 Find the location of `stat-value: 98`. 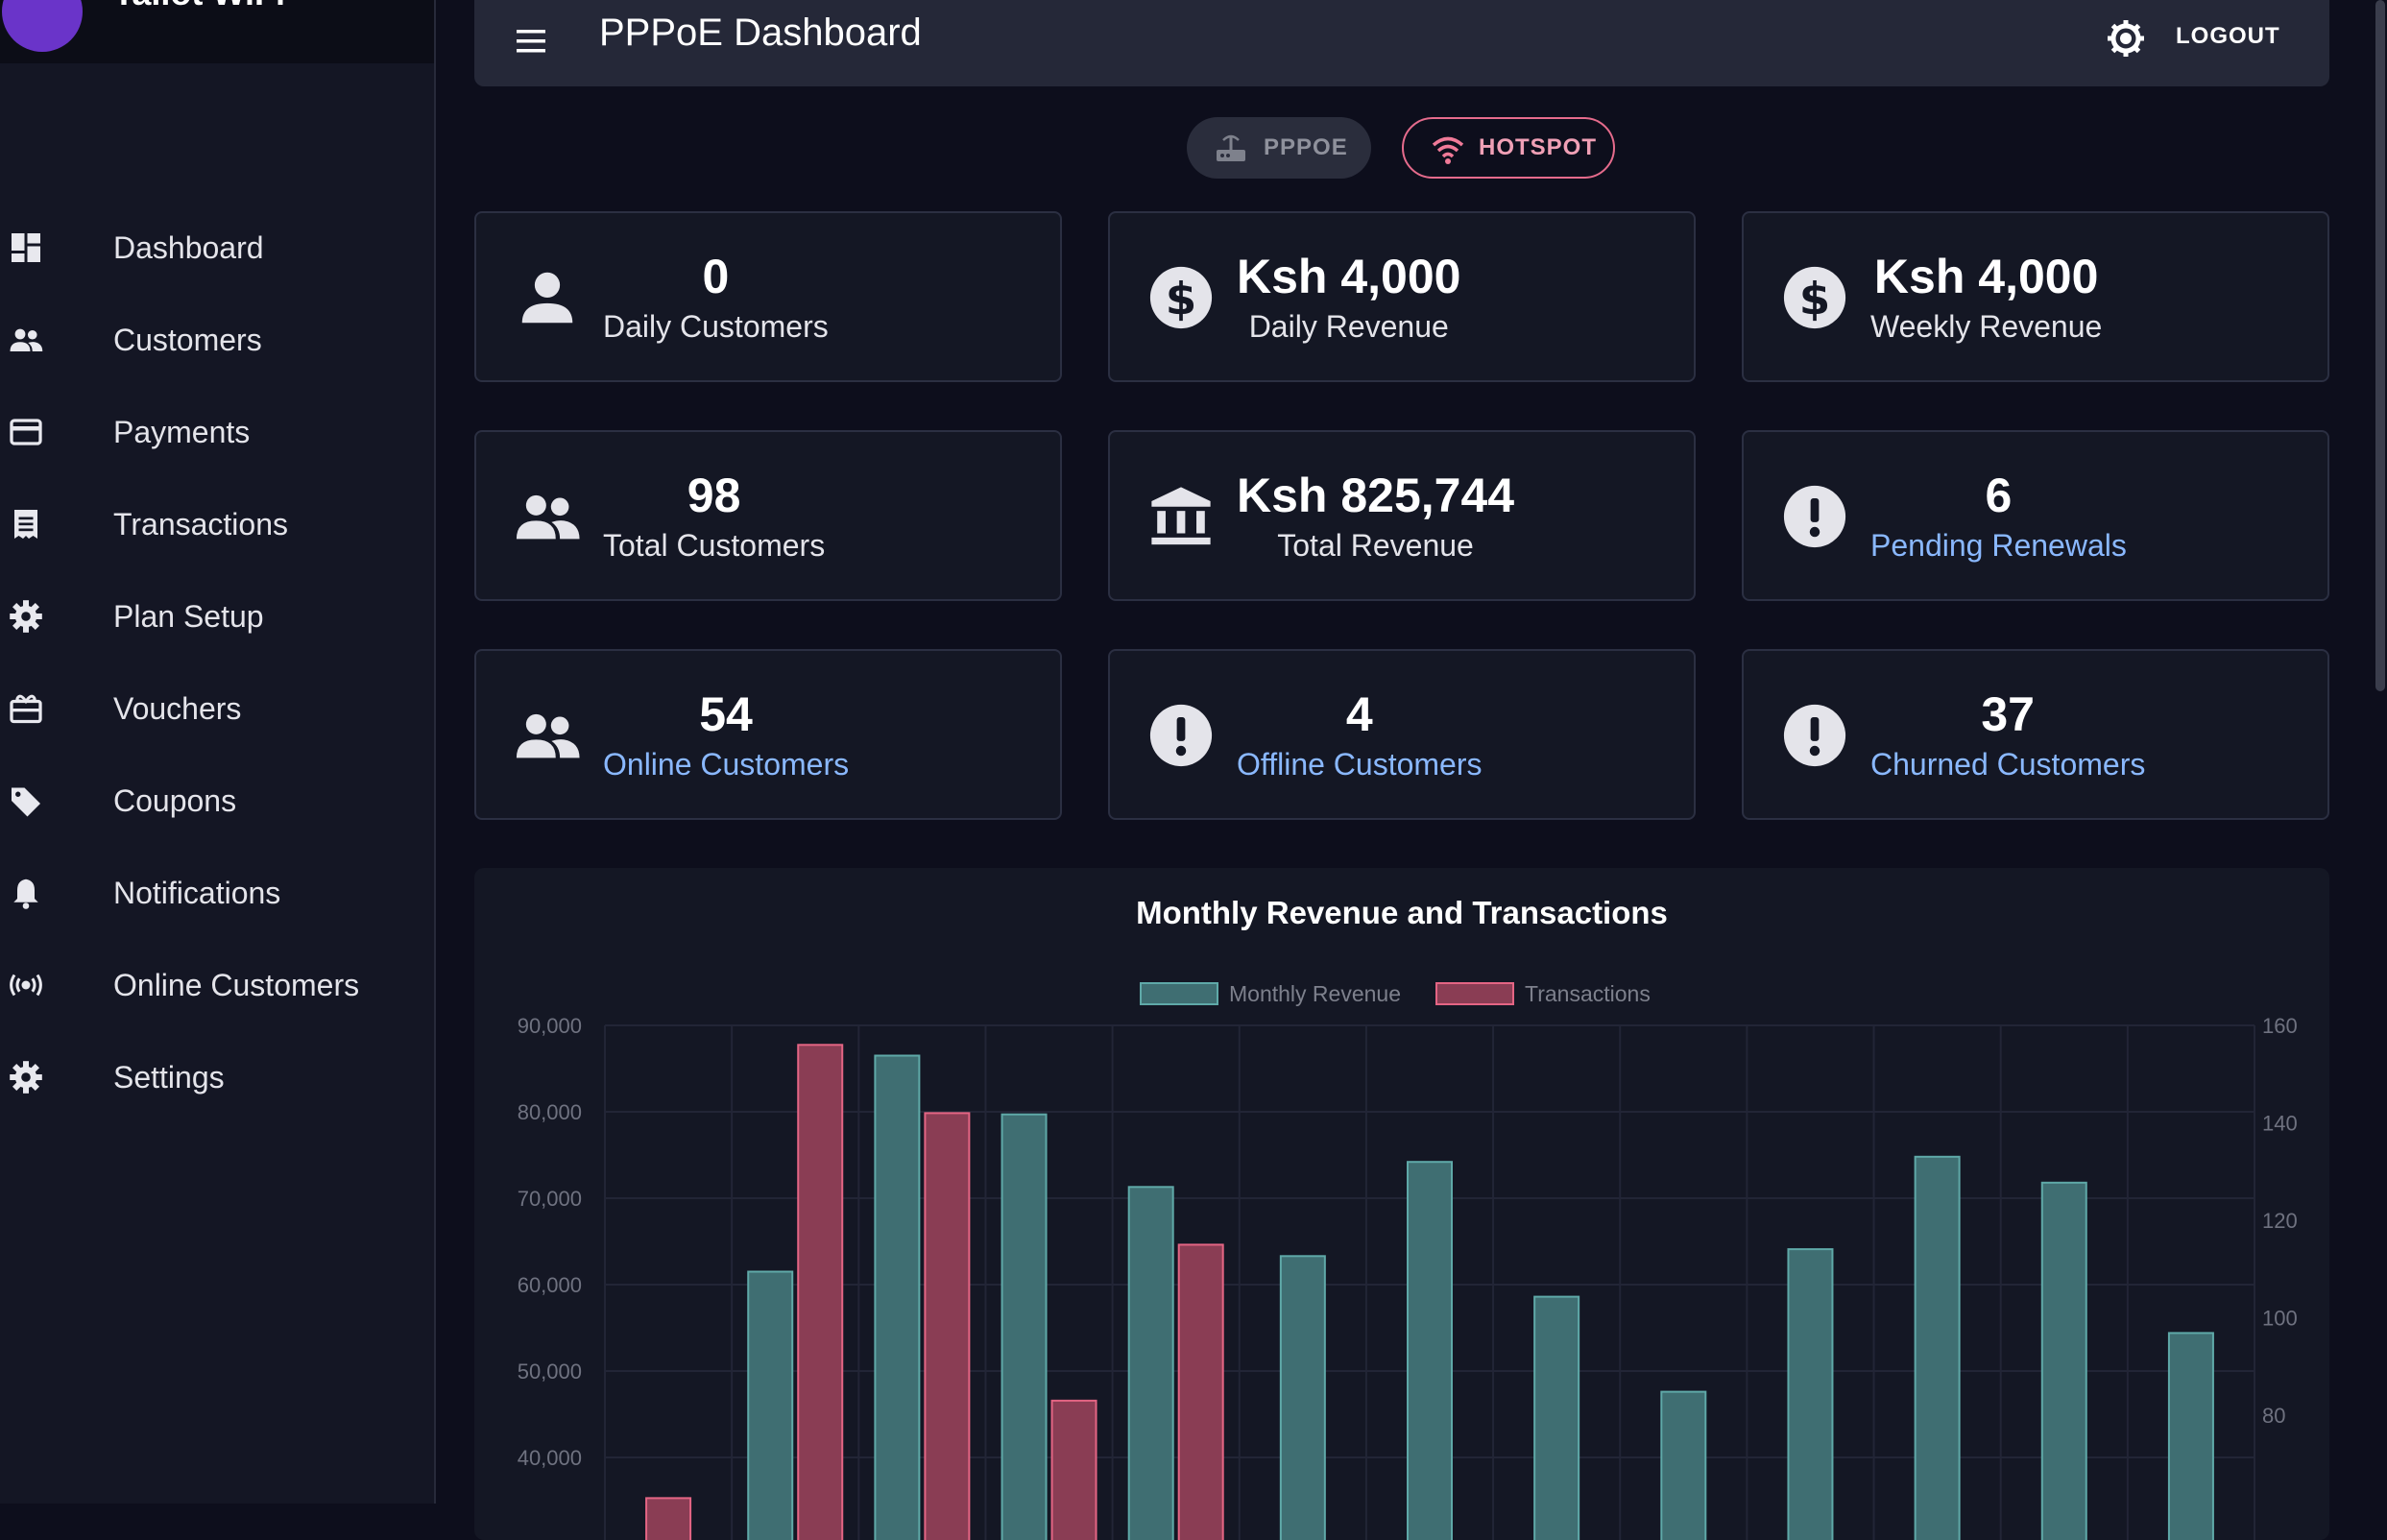

stat-value: 98 is located at coordinates (714, 495).